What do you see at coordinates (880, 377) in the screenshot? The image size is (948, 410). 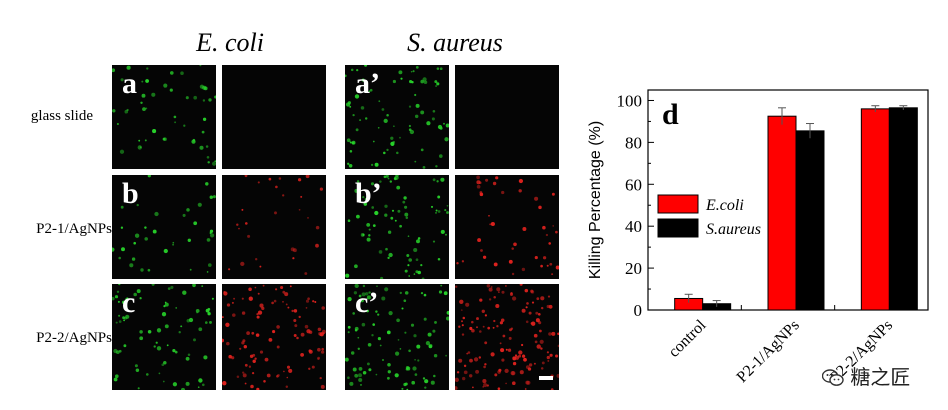 I see `watermark-text: 糖之匠` at bounding box center [880, 377].